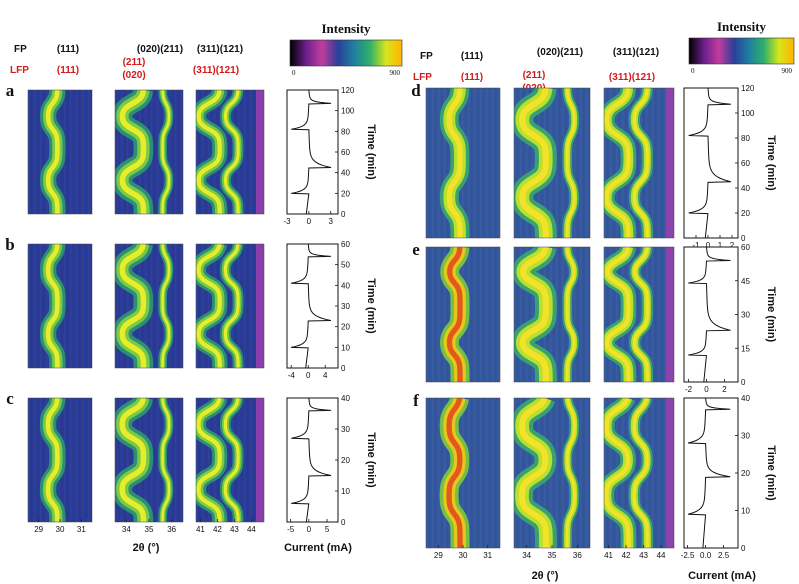 This screenshot has height=584, width=799. What do you see at coordinates (345, 285) in the screenshot?
I see `row-b-current-plot-y-tick-label: 40` at bounding box center [345, 285].